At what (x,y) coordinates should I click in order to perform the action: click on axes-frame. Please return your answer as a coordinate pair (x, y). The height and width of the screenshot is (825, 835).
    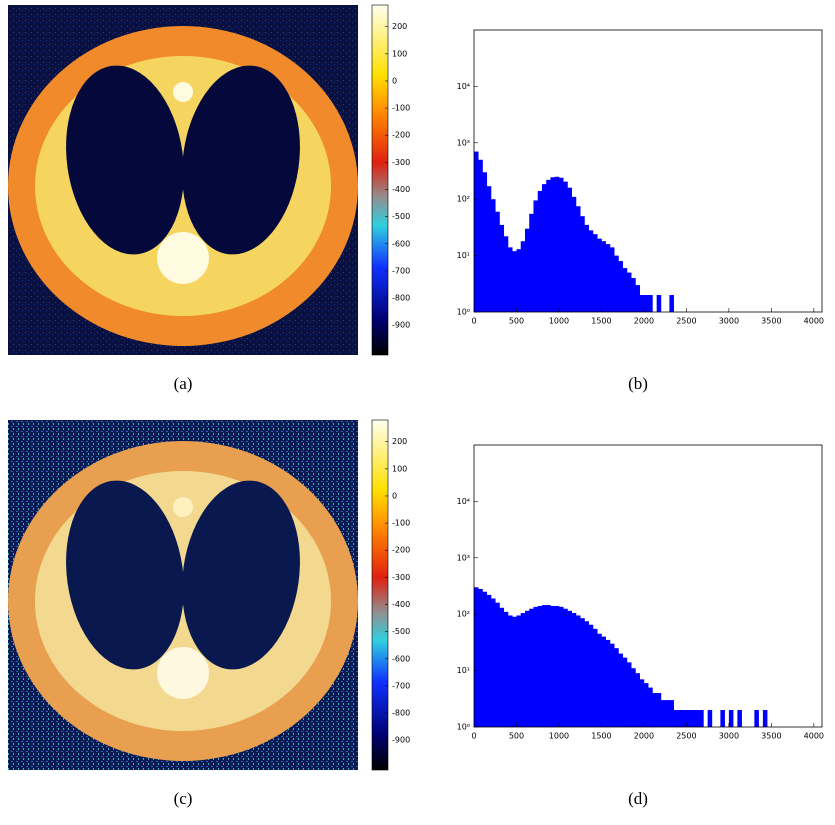
    Looking at the image, I should click on (648, 171).